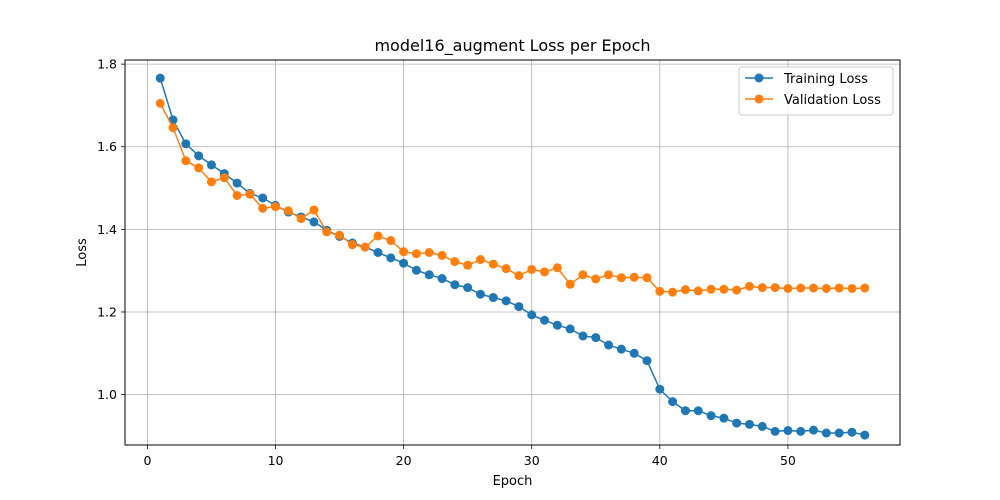 This screenshot has width=1000, height=500. Describe the element at coordinates (82, 252) in the screenshot. I see `y-axis-label: Loss` at that location.